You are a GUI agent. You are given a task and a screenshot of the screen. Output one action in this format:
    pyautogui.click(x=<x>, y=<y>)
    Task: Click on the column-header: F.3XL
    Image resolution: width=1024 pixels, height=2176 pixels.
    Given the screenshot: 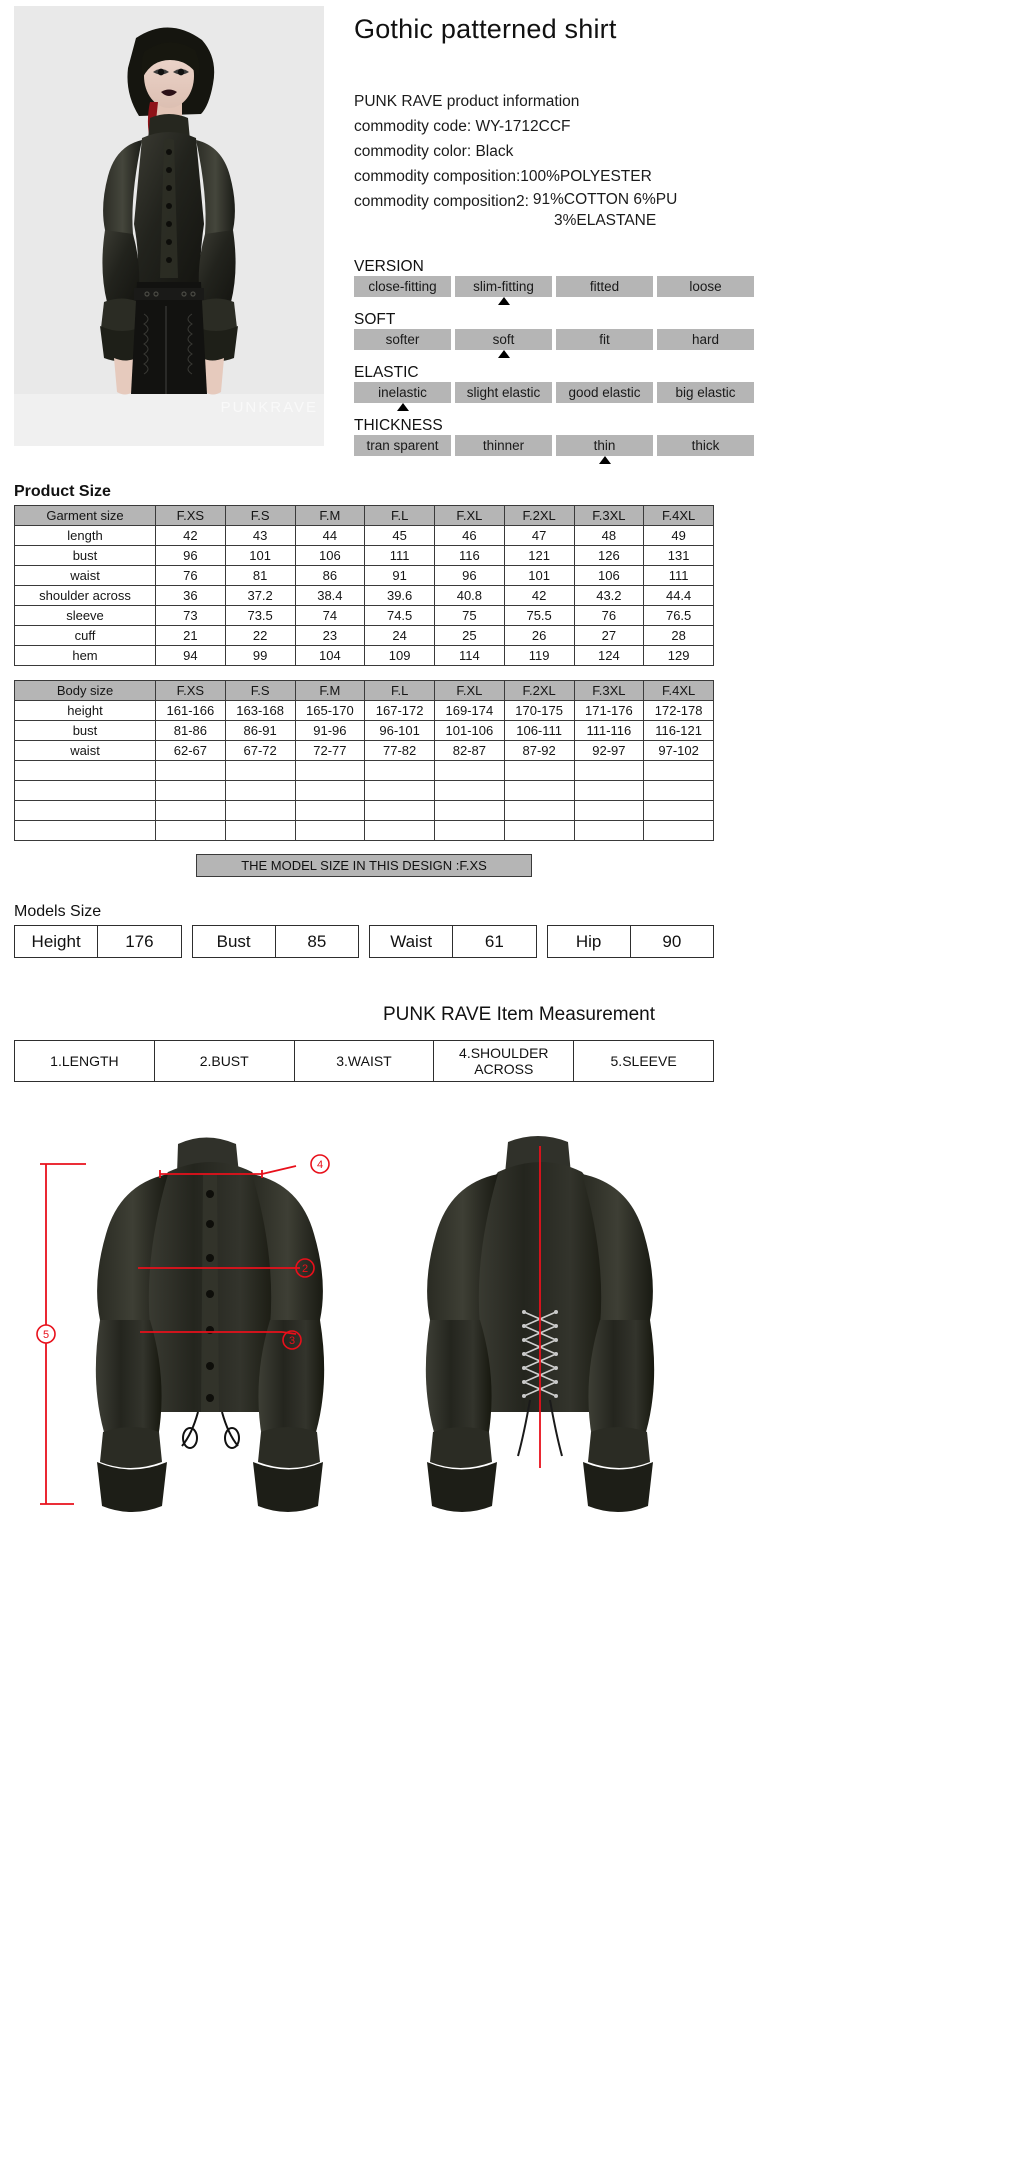 What is the action you would take?
    pyautogui.click(x=609, y=515)
    